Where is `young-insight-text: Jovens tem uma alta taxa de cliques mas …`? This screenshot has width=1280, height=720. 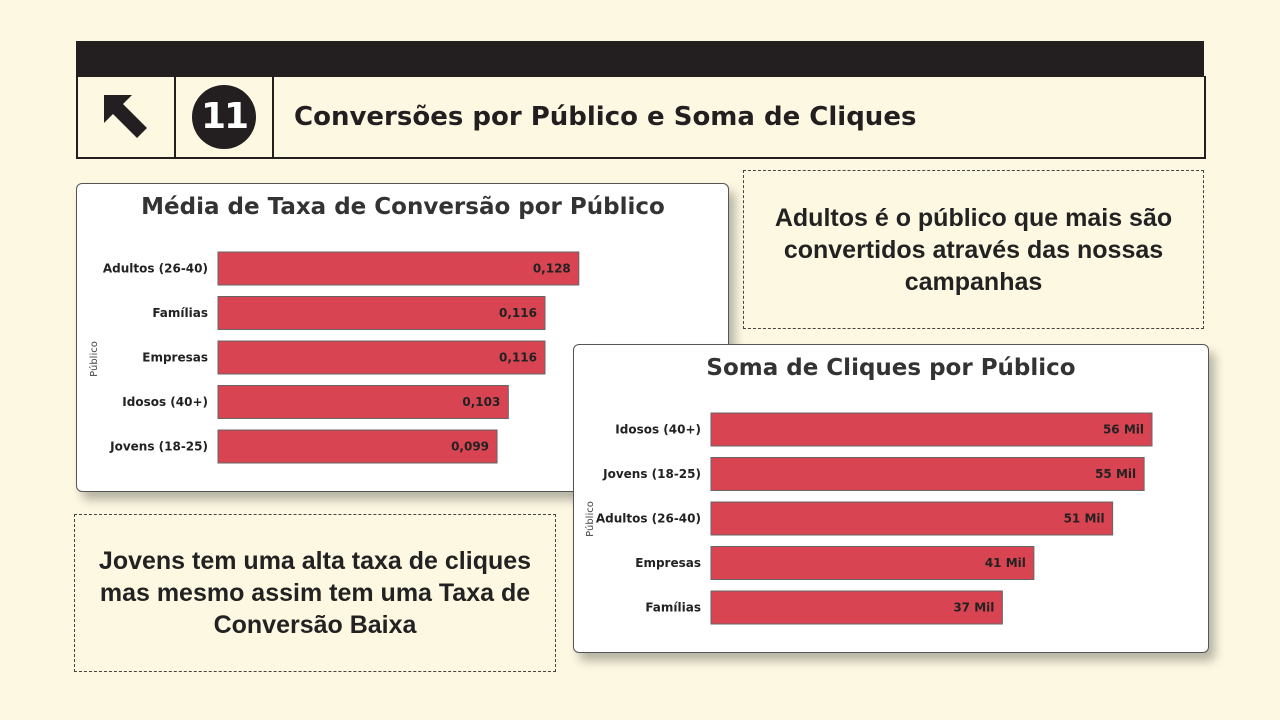
young-insight-text: Jovens tem uma alta taxa de cliques mas … is located at coordinates (315, 593).